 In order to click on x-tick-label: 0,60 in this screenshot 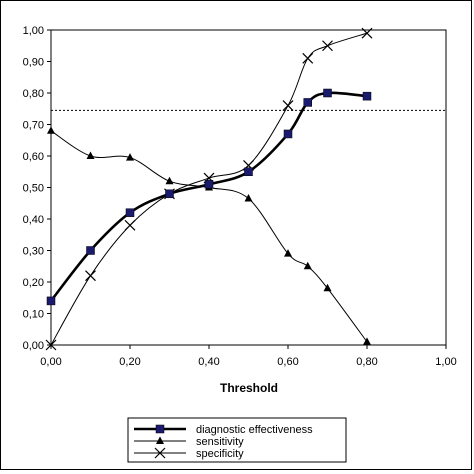, I will do `click(287, 362)`.